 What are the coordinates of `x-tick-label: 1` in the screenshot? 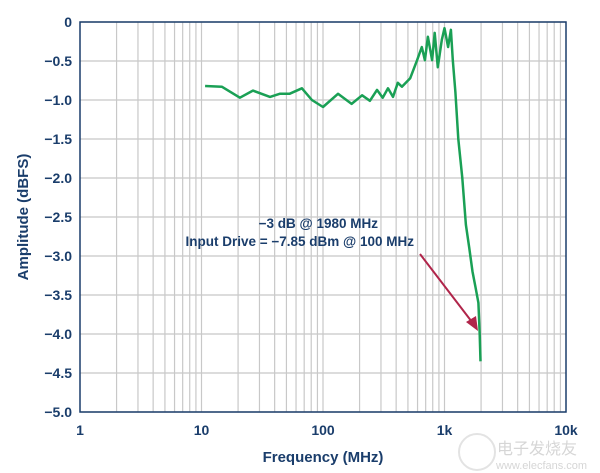 It's located at (80, 430).